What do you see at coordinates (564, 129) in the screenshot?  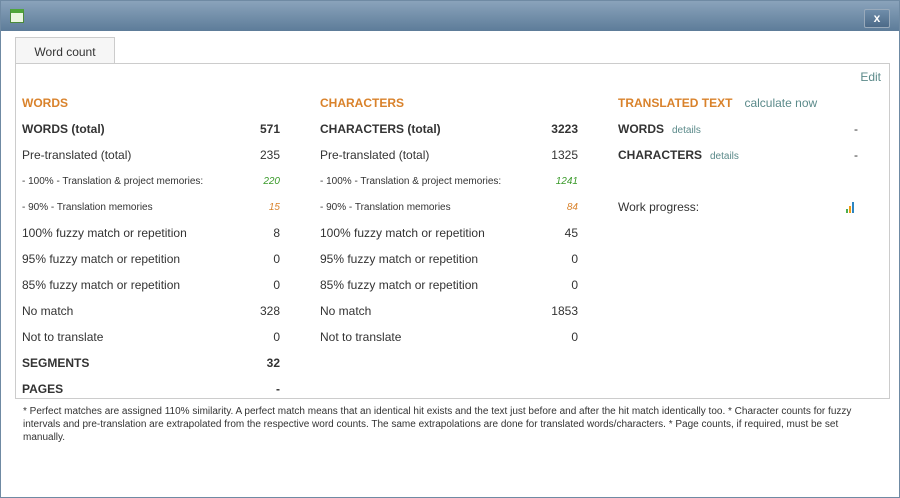 I see `row-value: 3223` at bounding box center [564, 129].